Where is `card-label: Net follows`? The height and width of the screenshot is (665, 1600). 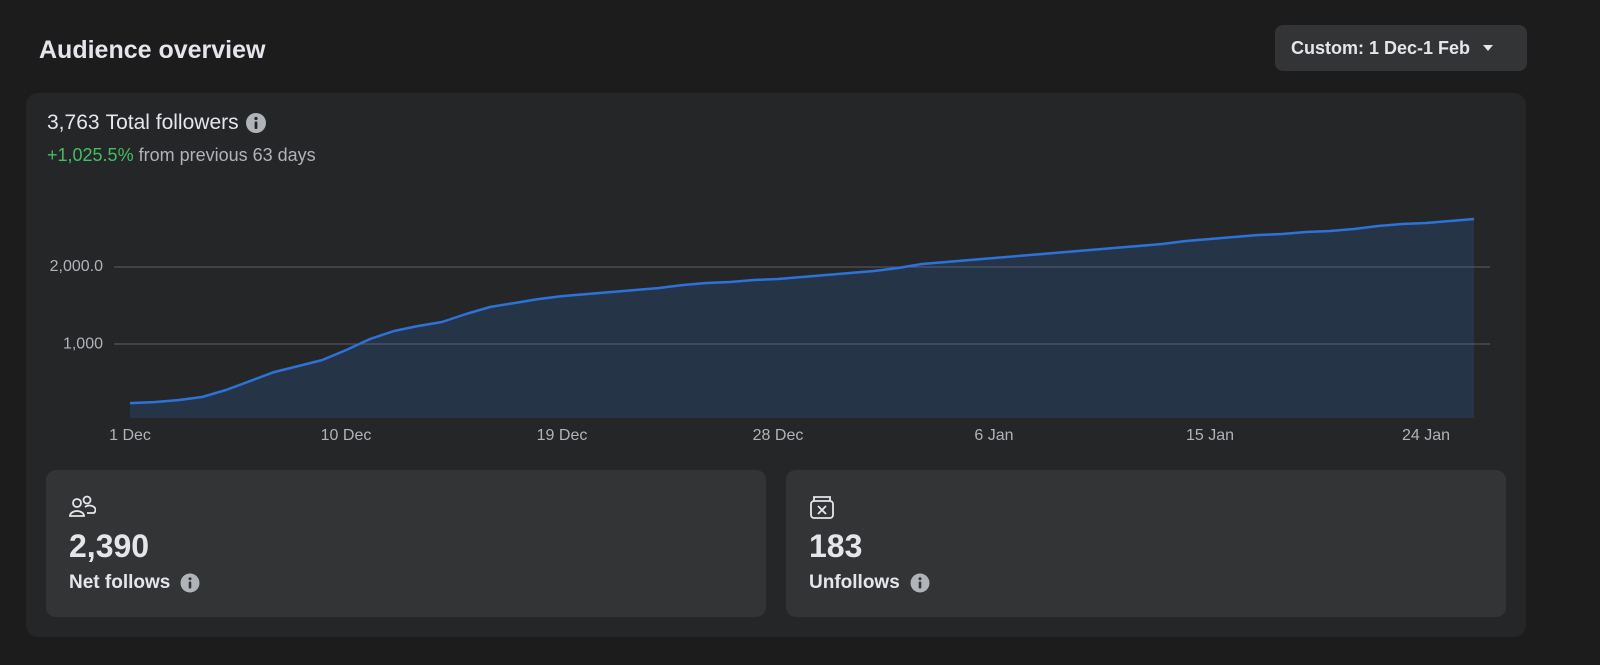 card-label: Net follows is located at coordinates (134, 583).